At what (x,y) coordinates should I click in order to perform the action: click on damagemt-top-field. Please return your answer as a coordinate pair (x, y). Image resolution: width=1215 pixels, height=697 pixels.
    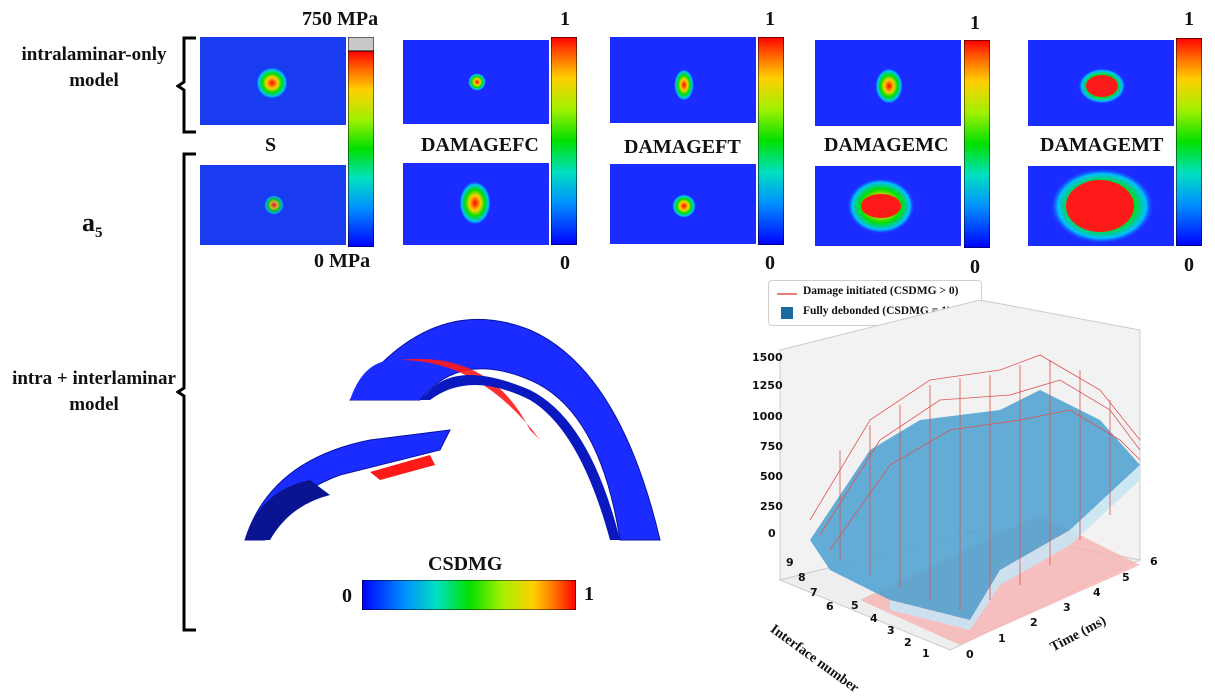
    Looking at the image, I should click on (1101, 83).